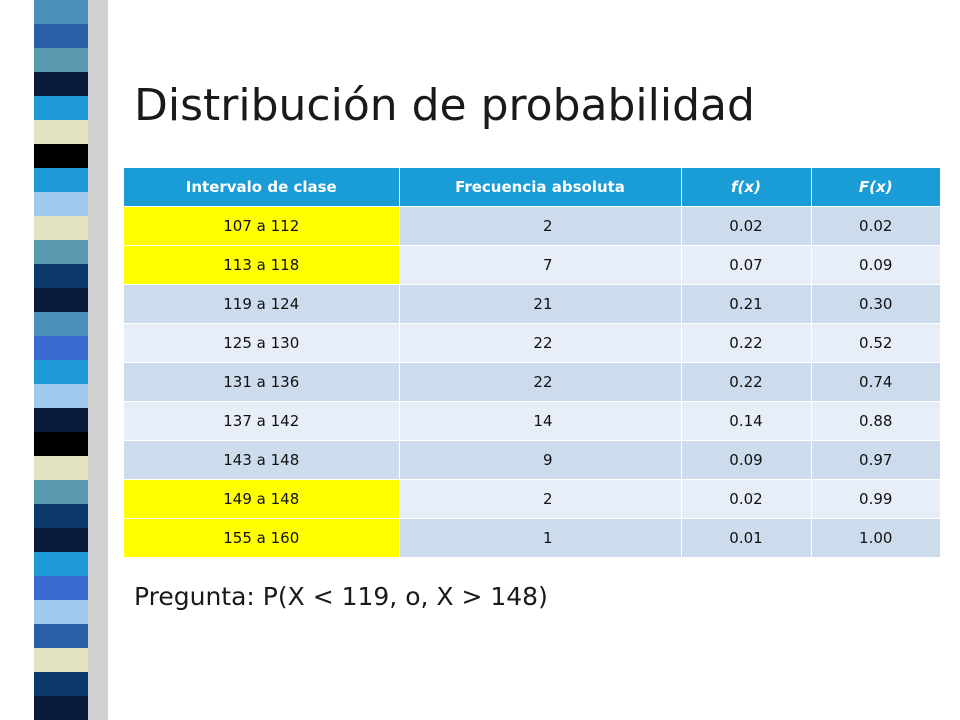 The height and width of the screenshot is (720, 960). What do you see at coordinates (540, 304) in the screenshot?
I see `cell-frequency: 21` at bounding box center [540, 304].